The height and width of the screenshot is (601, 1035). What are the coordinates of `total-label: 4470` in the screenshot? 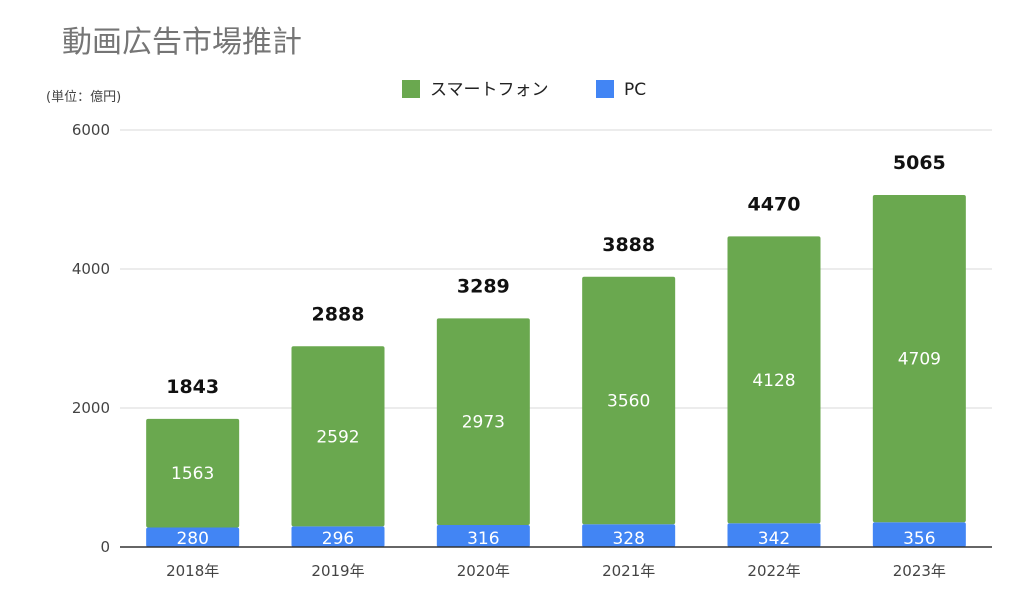 It's located at (774, 204).